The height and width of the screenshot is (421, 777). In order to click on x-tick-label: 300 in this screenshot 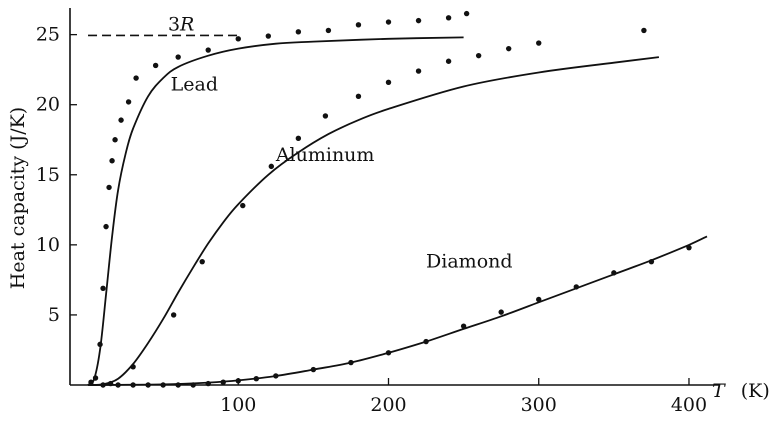, I will do `click(539, 405)`.